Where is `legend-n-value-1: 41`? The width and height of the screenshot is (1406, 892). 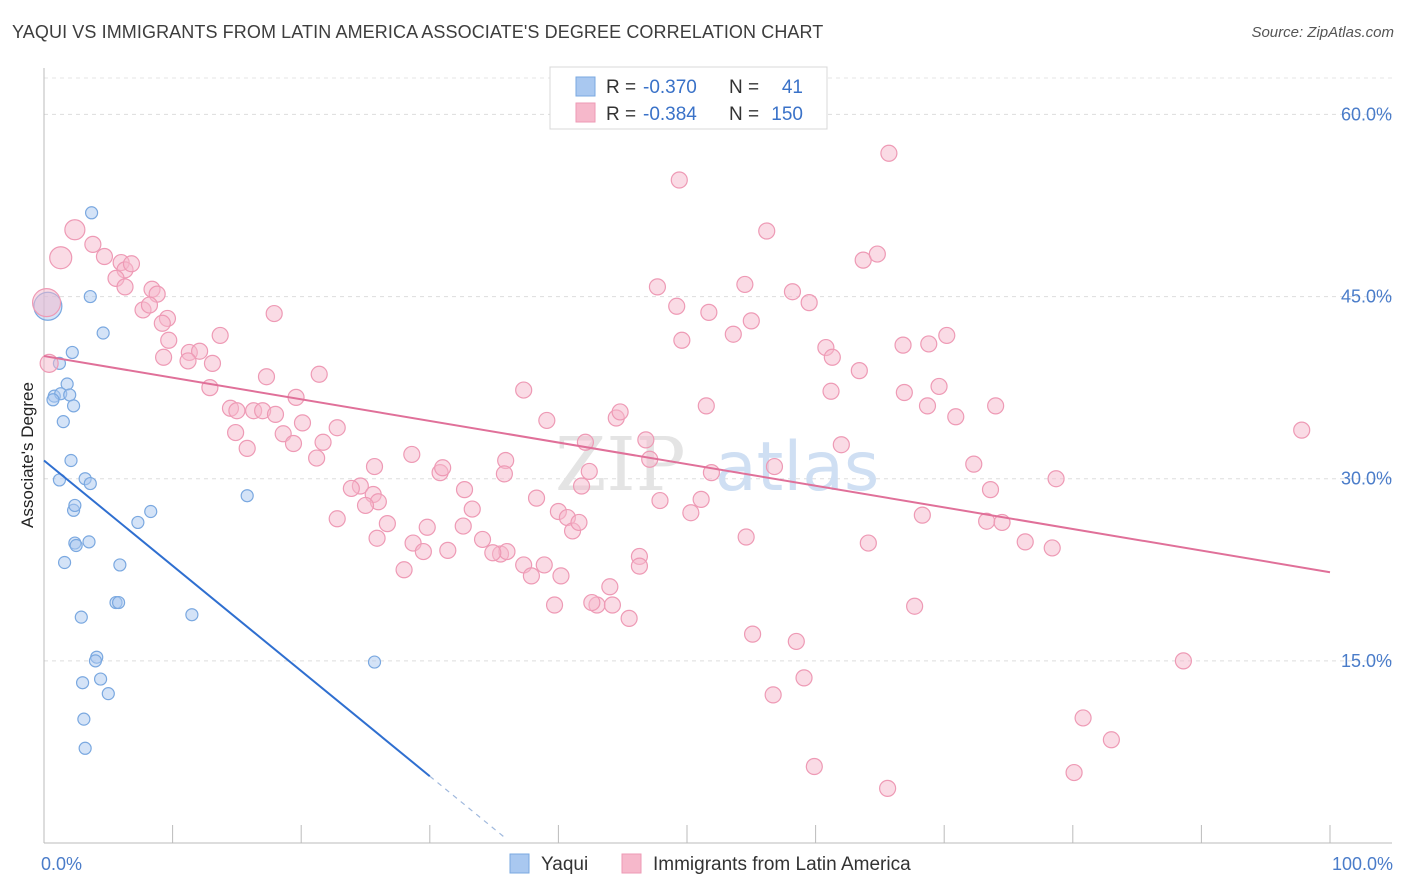 legend-n-value-1: 41 is located at coordinates (792, 87).